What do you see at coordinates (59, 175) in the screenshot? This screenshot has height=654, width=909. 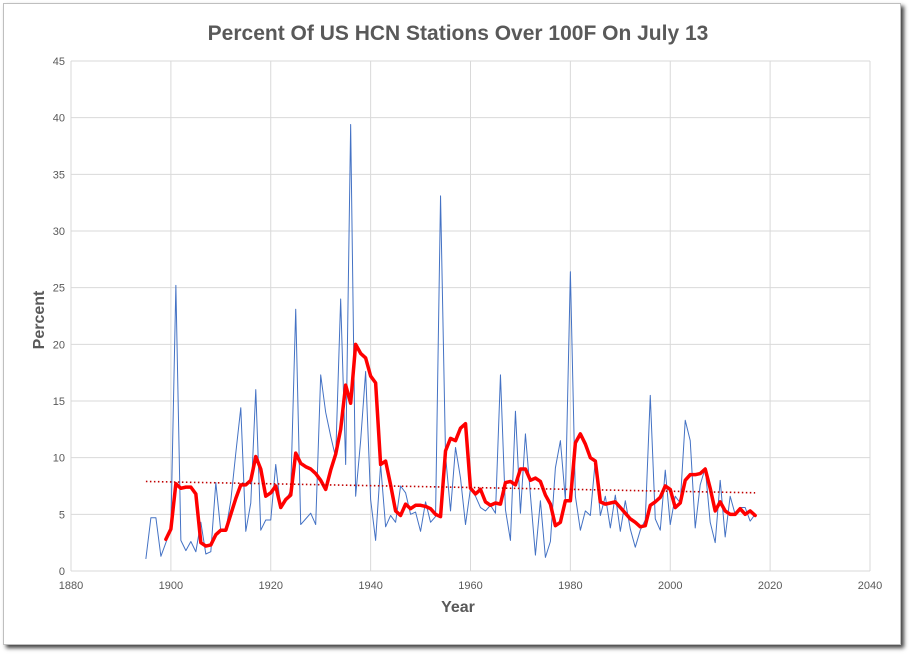 I see `y-tick-label: 35` at bounding box center [59, 175].